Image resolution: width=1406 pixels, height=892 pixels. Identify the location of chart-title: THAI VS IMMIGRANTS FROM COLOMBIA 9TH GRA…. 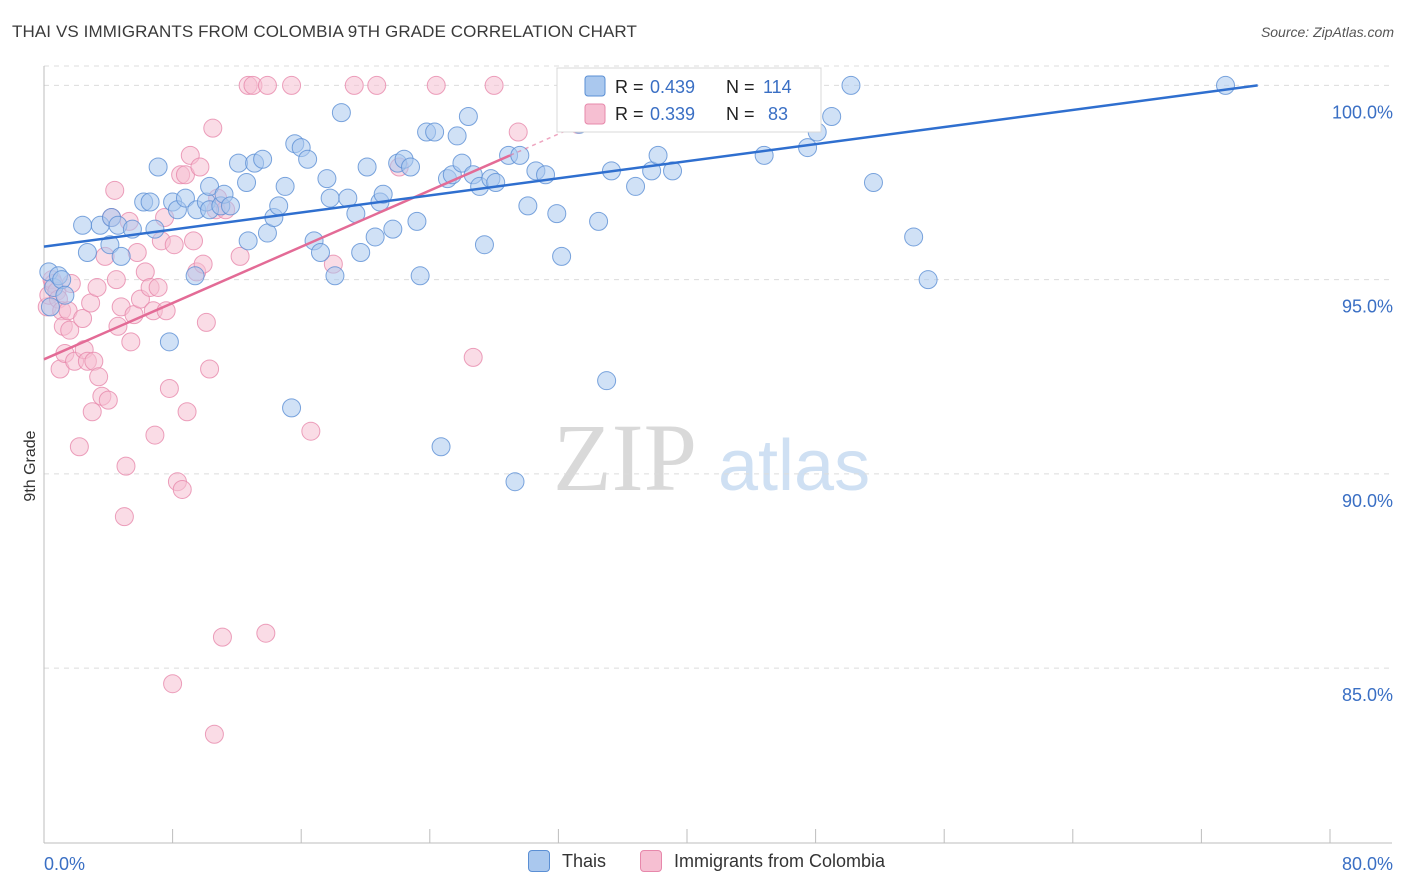
(324, 31).